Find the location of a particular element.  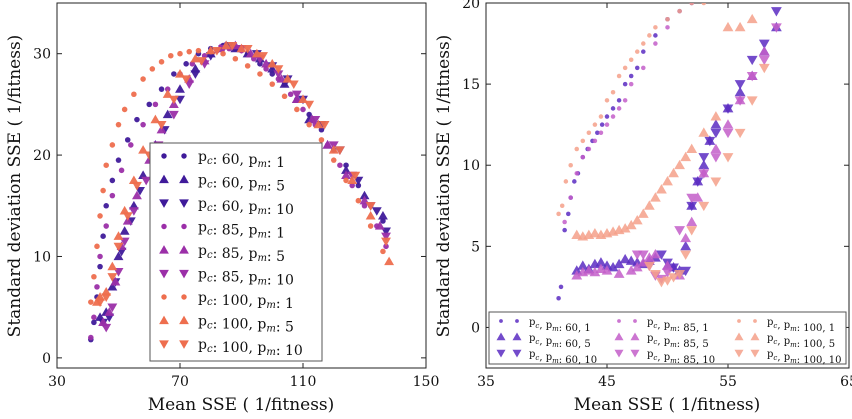

x-tick-label: 65 is located at coordinates (846, 382).